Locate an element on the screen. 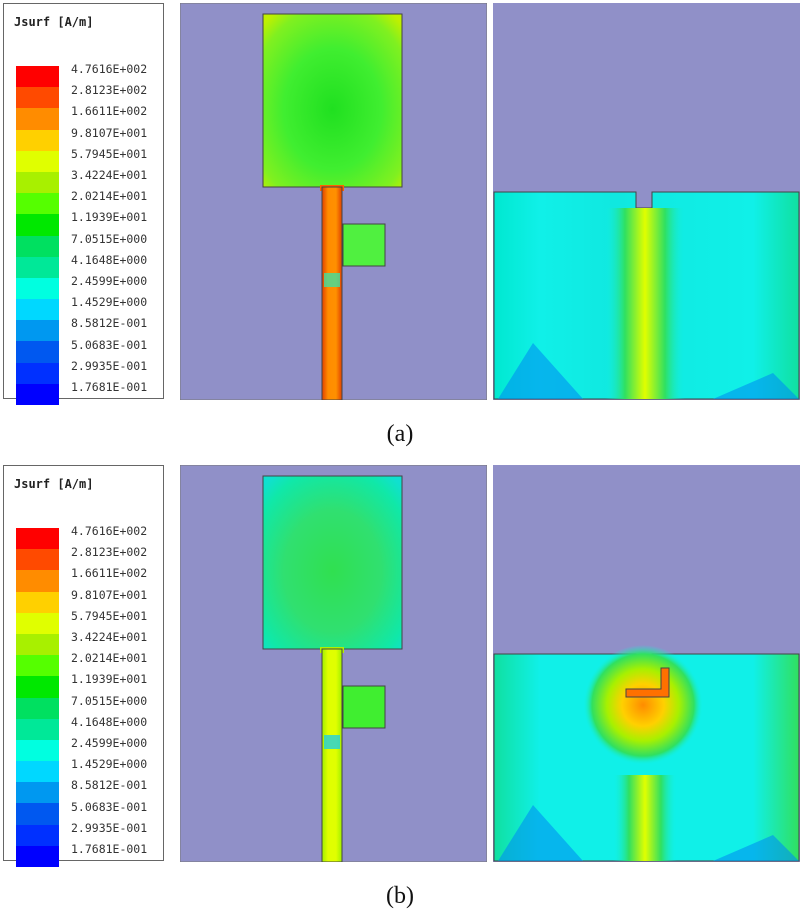 This screenshot has width=800, height=918. ground-hotspot is located at coordinates (643, 705).